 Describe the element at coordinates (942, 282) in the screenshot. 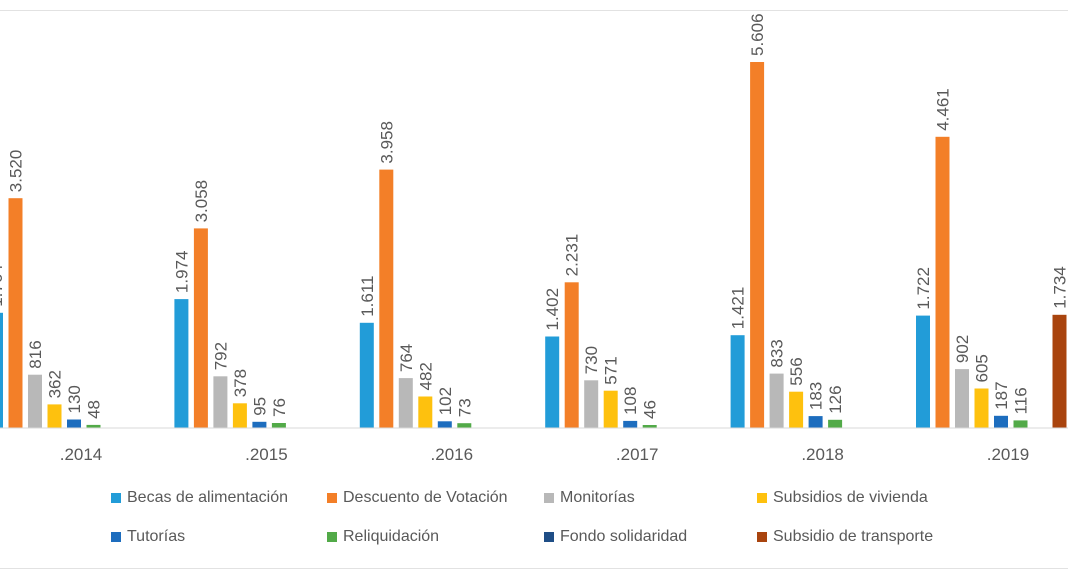

I see `bar-2019-s1` at that location.